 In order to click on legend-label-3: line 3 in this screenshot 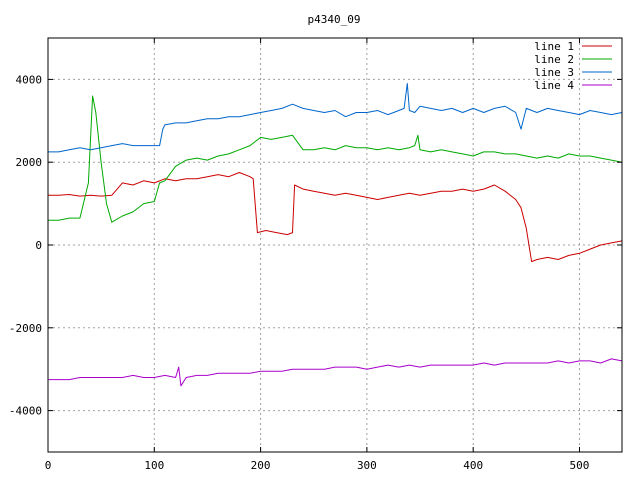, I will do `click(554, 72)`.